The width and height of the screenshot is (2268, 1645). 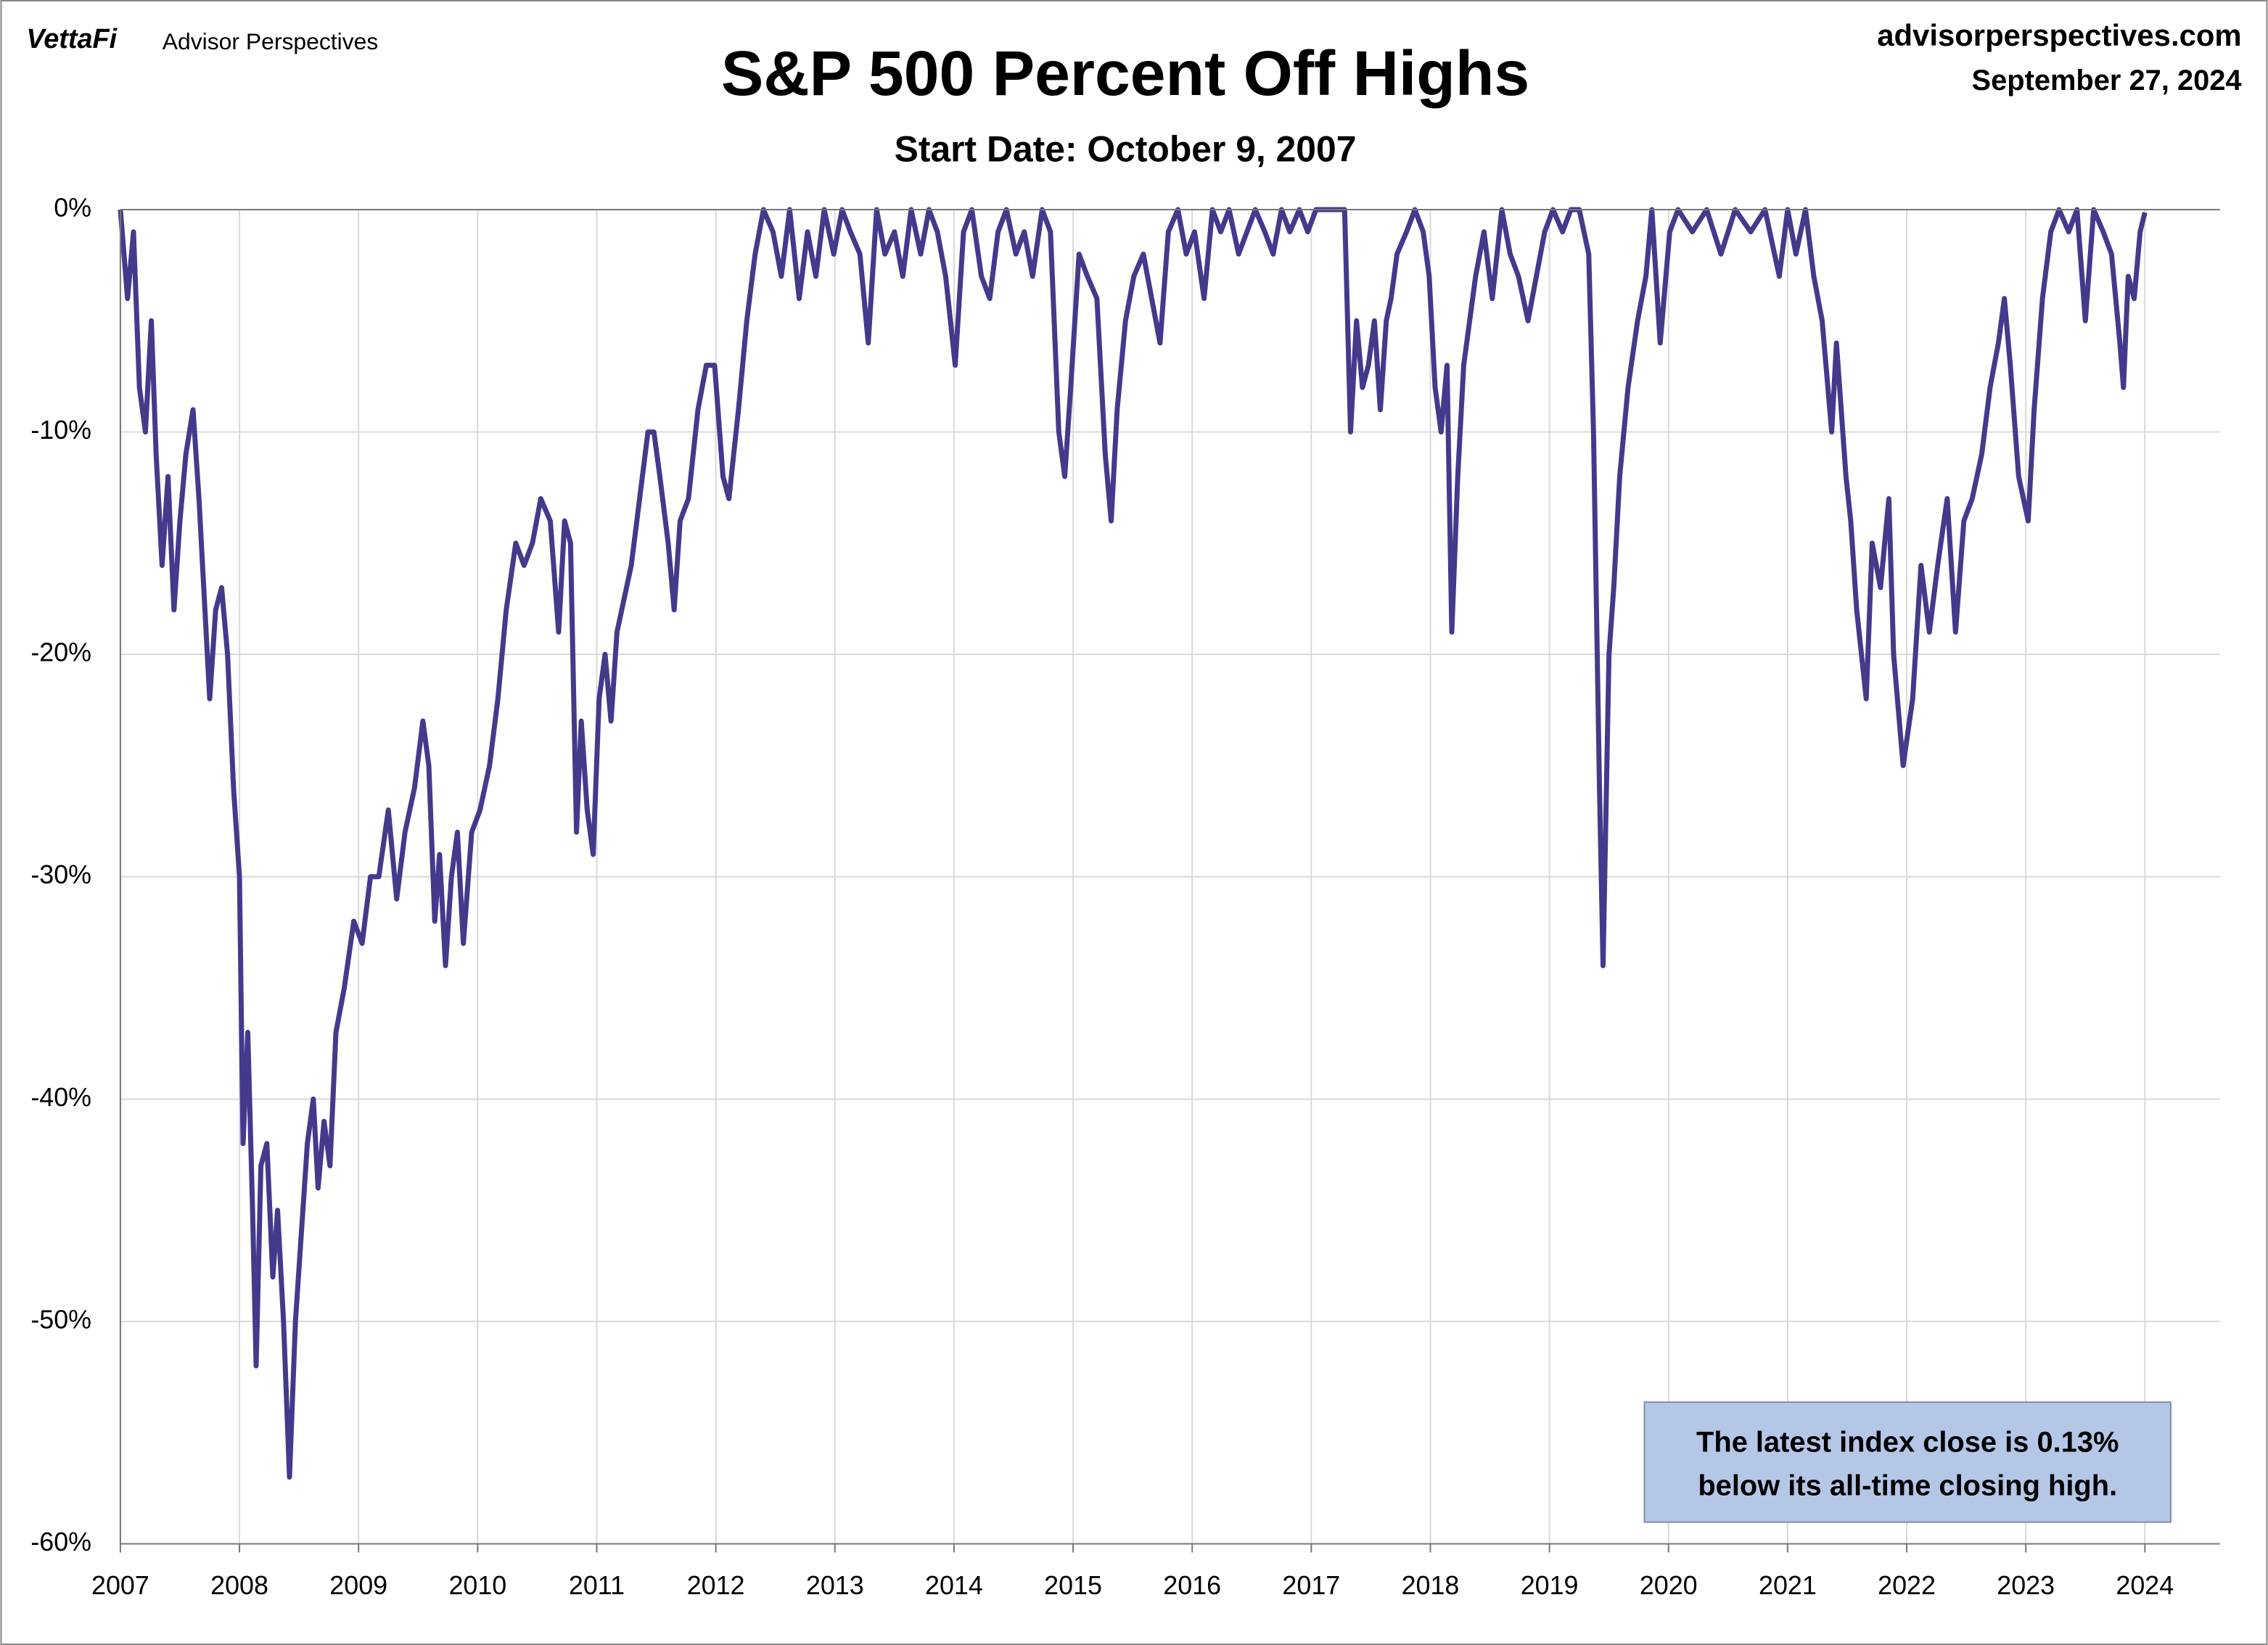 I want to click on x-tick-label: 2012, so click(x=716, y=1586).